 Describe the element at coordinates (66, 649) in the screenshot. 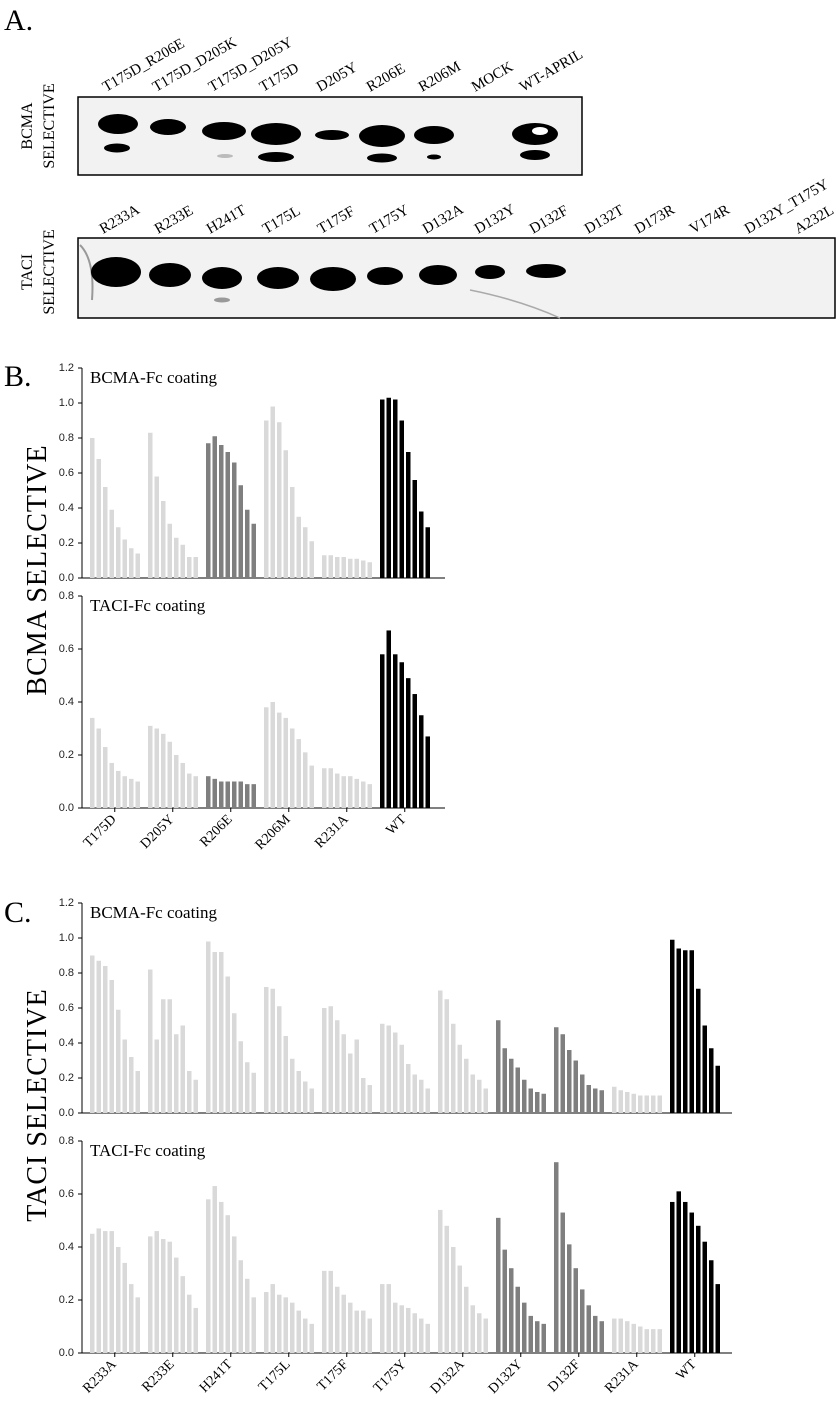

I see `y-tick-label: 0.6` at that location.